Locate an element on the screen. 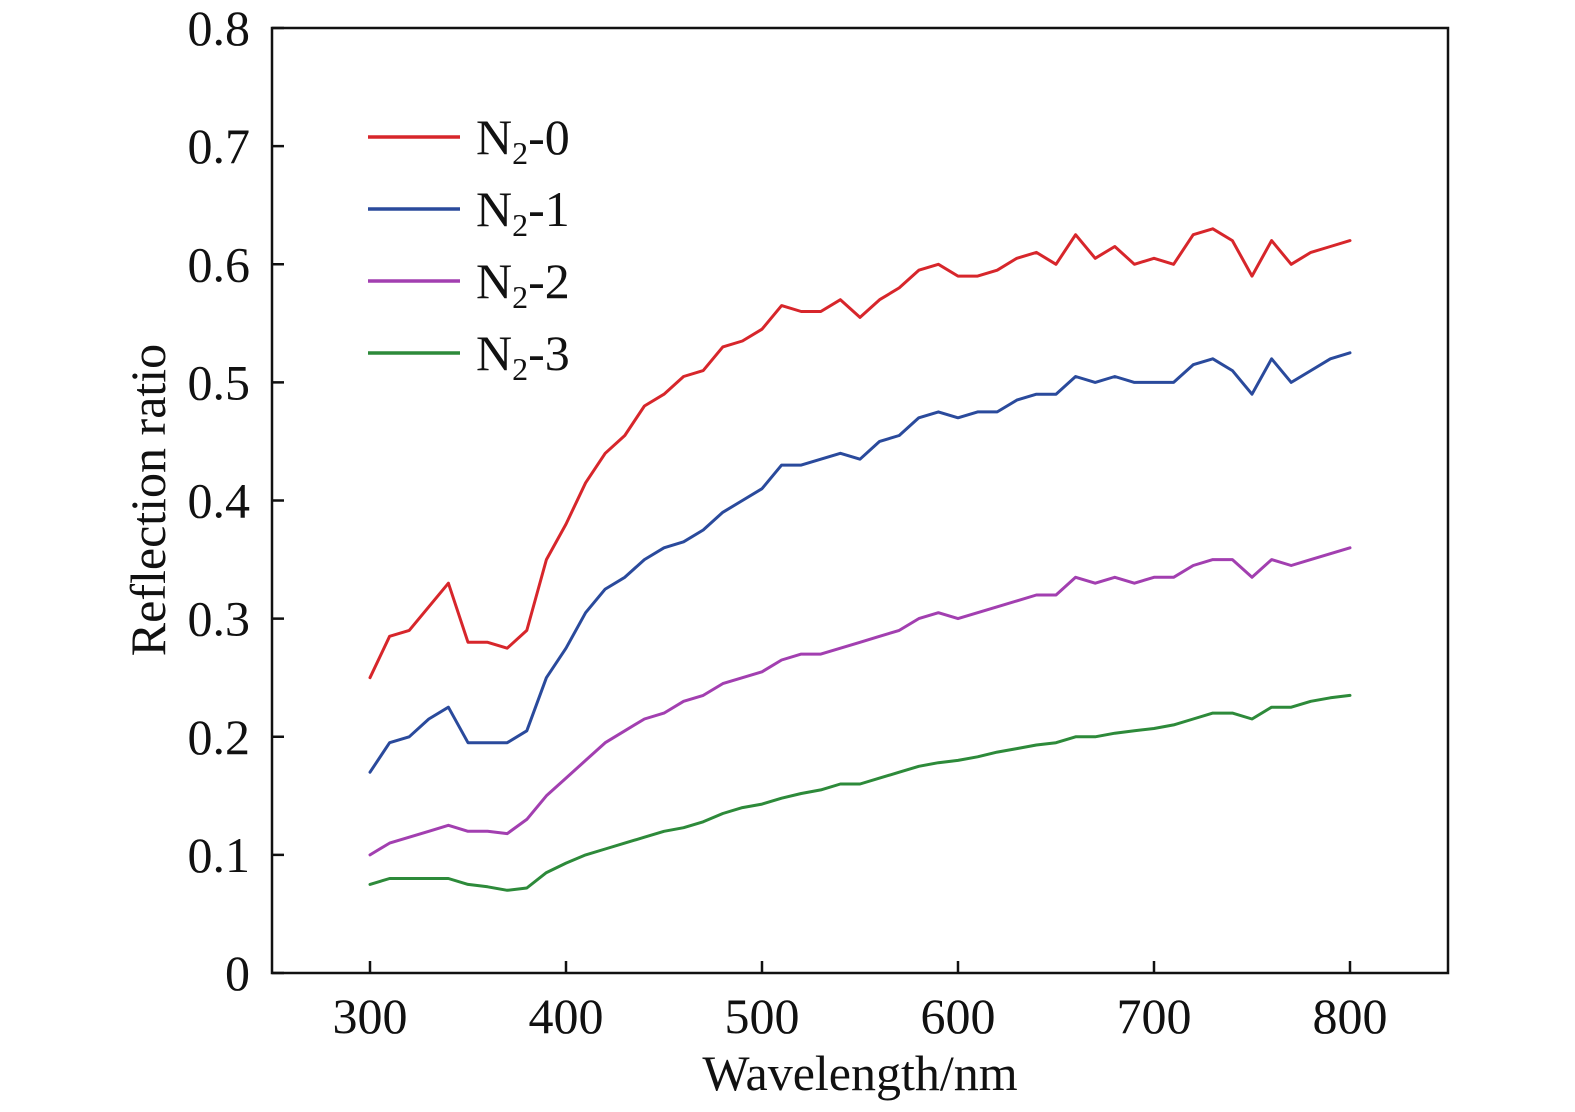 The width and height of the screenshot is (1575, 1112). legend-label-1: N2-1 is located at coordinates (523, 212).